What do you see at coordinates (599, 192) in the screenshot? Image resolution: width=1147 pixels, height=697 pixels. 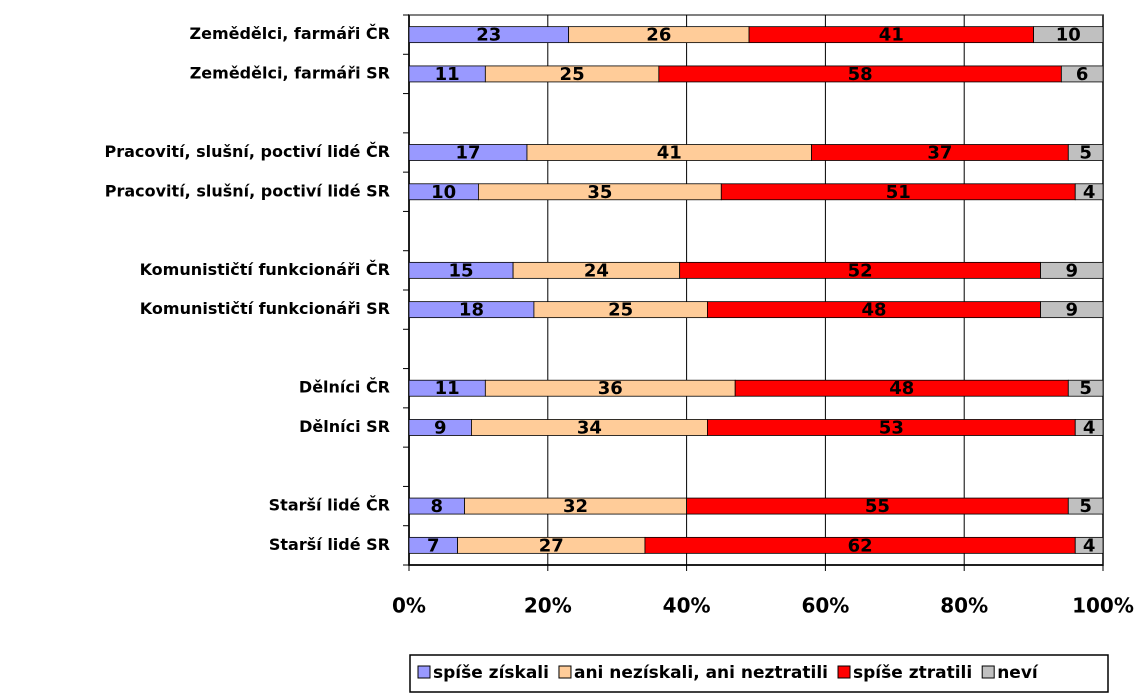 I see `value-label: 35` at bounding box center [599, 192].